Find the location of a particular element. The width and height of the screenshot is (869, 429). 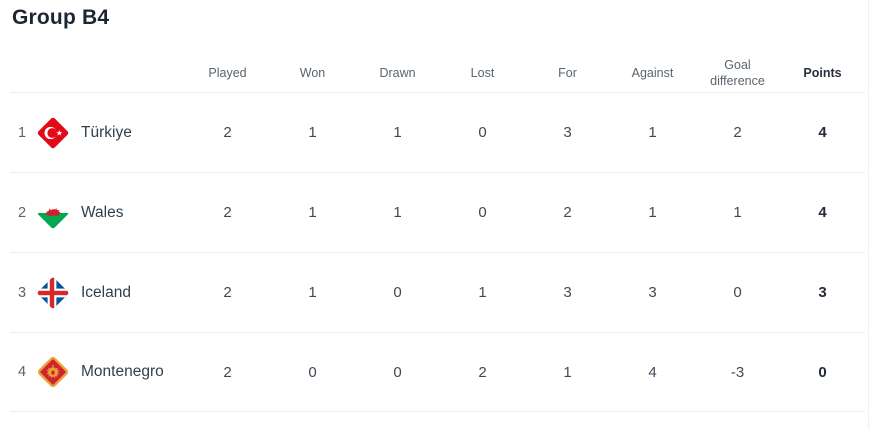

team-cell-montenegro: 4 Montenegro is located at coordinates (97, 372).